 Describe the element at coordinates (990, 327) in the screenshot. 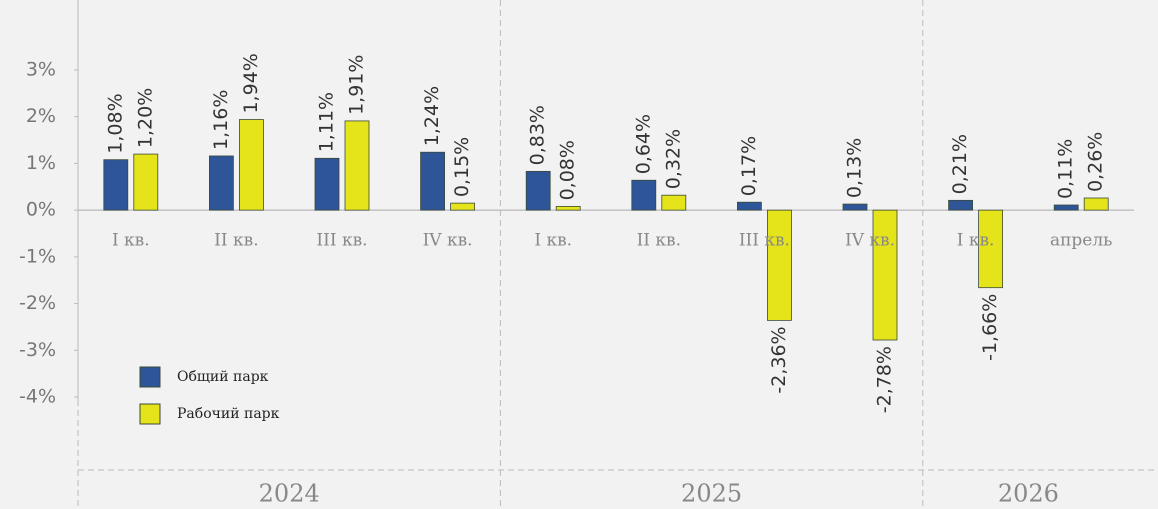

I see `data-label: -1,66%` at that location.